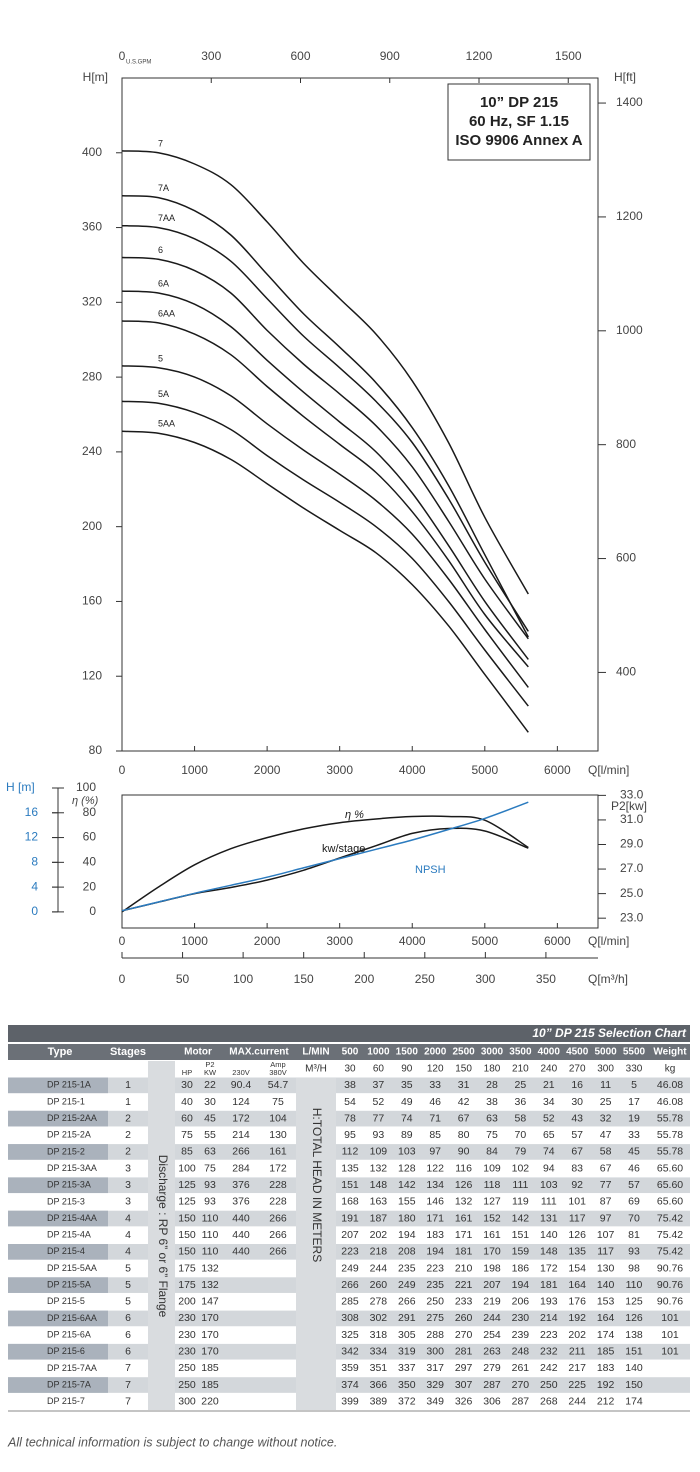 This screenshot has width=700, height=1472. I want to click on head-note: H:TOTAL HEAD IN METERS, so click(317, 1185).